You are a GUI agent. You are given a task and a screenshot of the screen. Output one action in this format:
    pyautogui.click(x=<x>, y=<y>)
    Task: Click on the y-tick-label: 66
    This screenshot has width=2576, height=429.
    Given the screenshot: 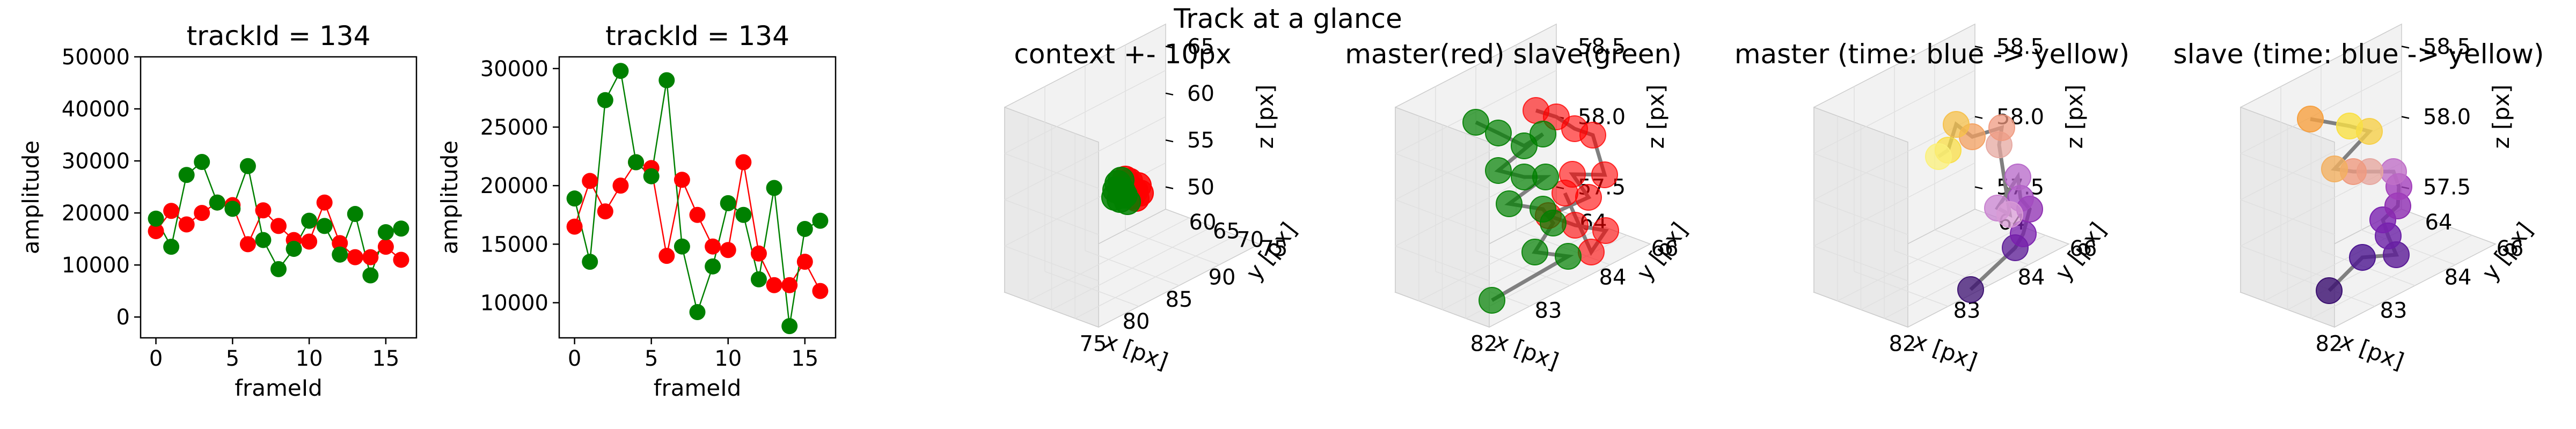 What is the action you would take?
    pyautogui.click(x=2083, y=248)
    